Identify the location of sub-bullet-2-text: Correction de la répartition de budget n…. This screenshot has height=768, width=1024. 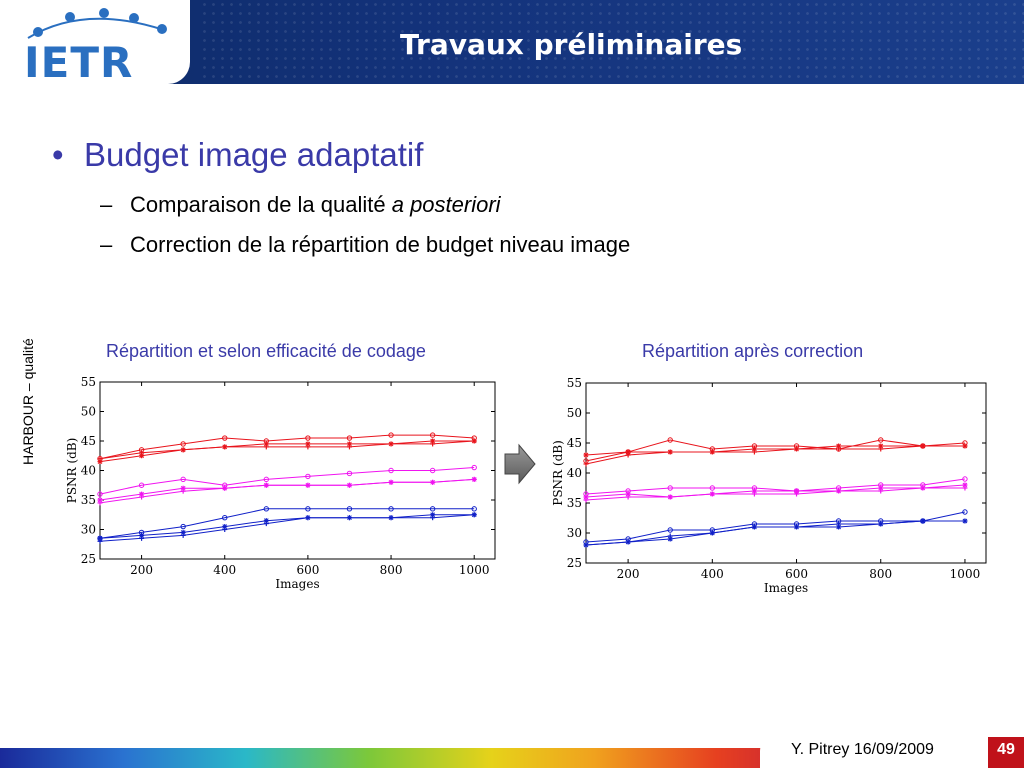
(380, 244).